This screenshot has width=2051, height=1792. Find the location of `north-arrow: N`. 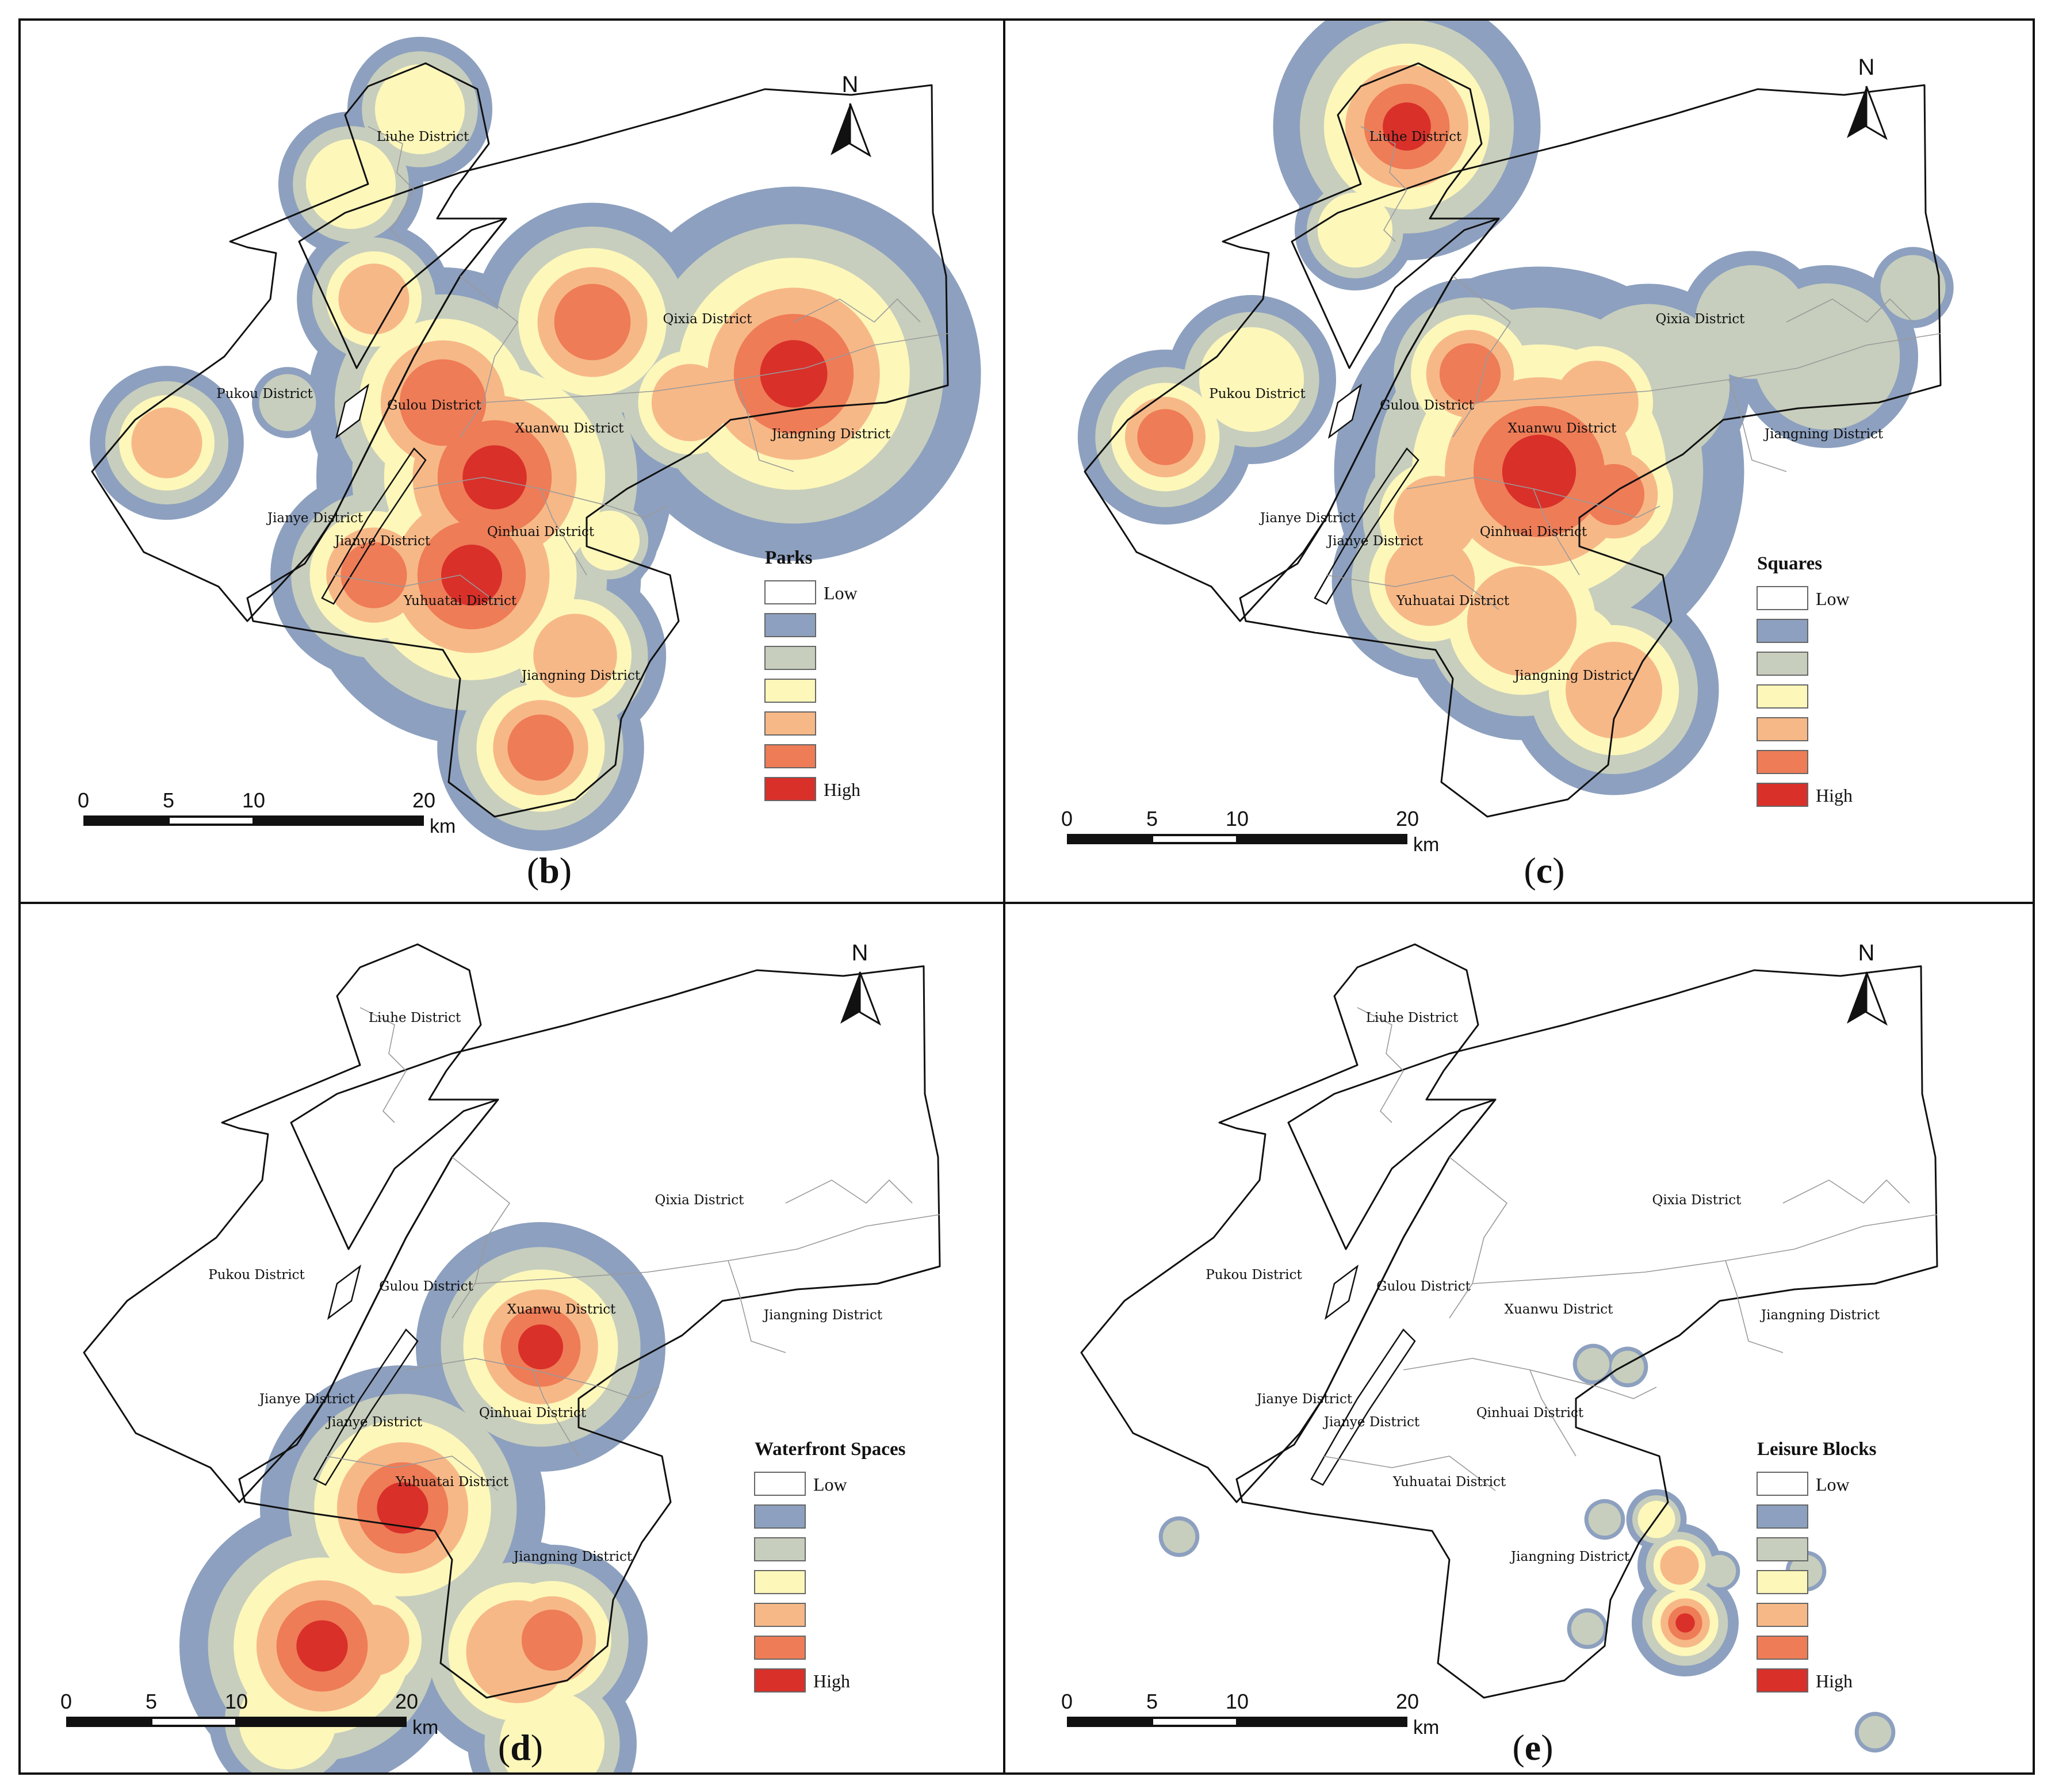

north-arrow: N is located at coordinates (851, 115).